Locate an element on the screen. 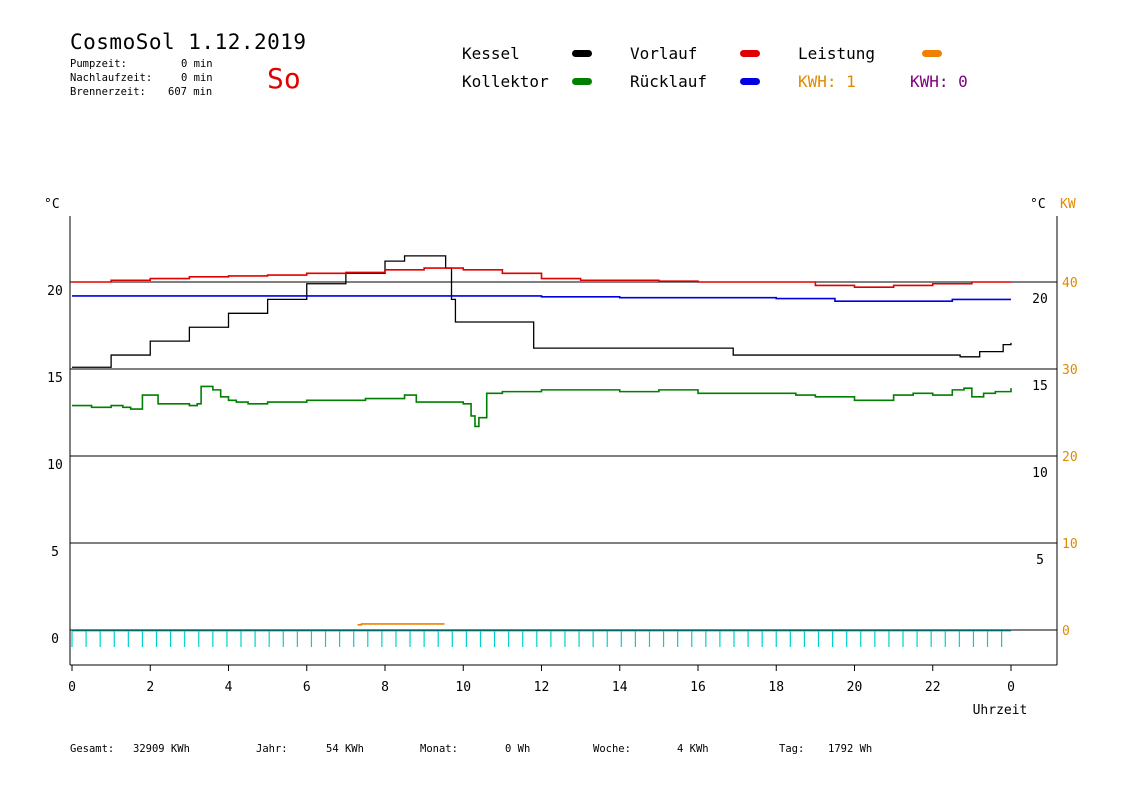 This screenshot has width=1148, height=812. x-tick-label: 14 is located at coordinates (620, 687).